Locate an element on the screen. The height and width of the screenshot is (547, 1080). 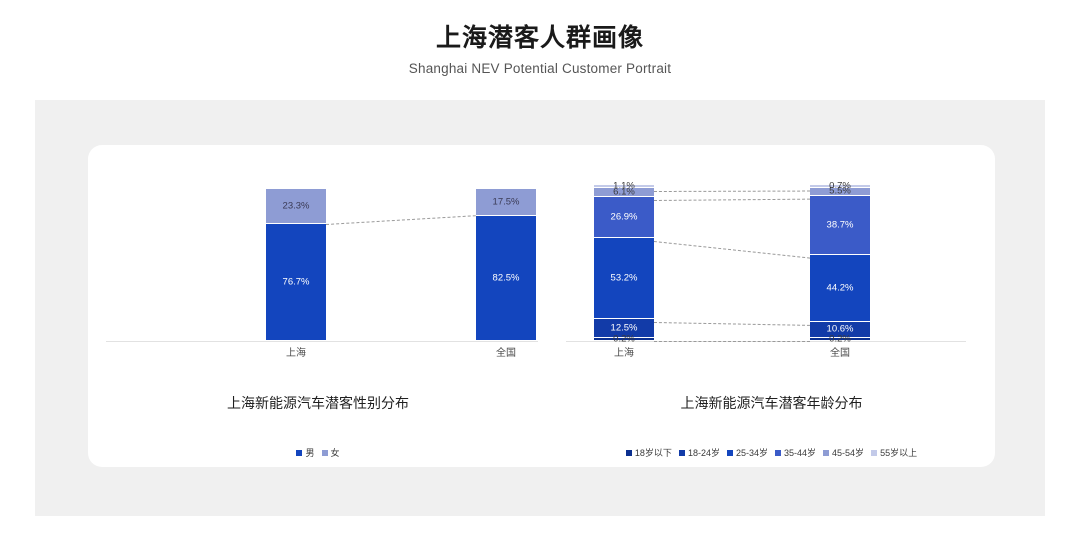
legend-item: 45-54岁 is located at coordinates (843, 453).